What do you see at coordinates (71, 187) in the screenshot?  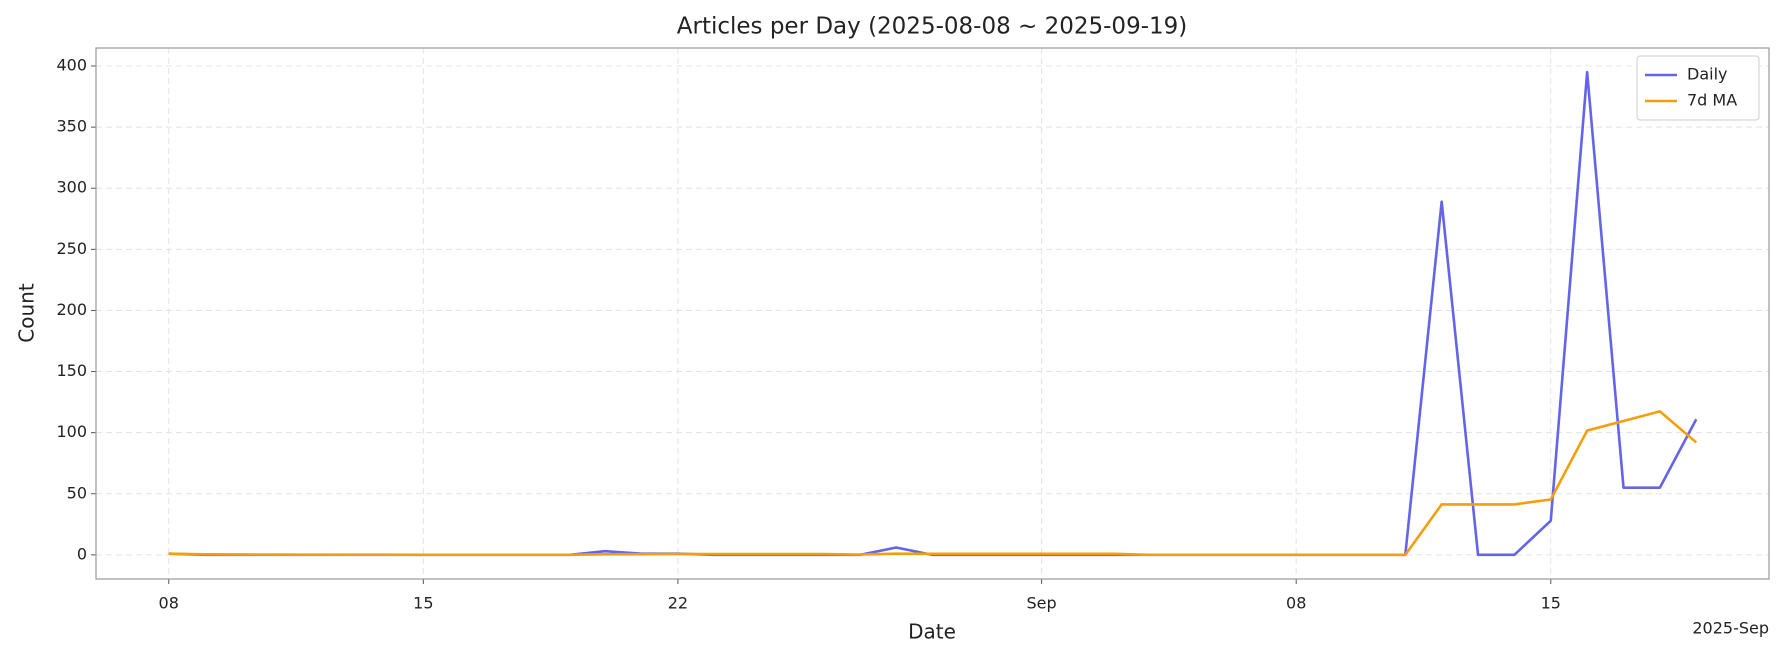 I see `y-tick-label: 300` at bounding box center [71, 187].